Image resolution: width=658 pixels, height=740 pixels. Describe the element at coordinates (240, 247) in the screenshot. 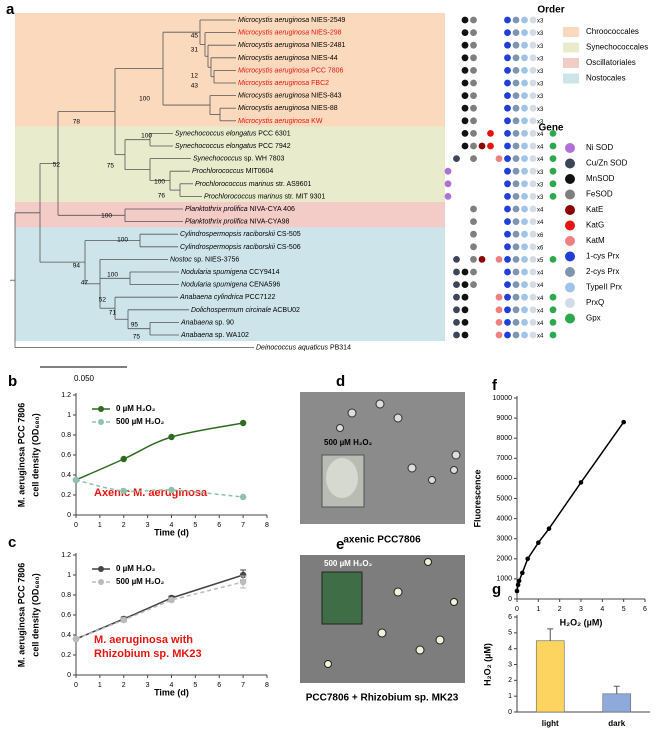

I see `taxon-label: Cylindrospermopsis raciborskii CS-506` at that location.